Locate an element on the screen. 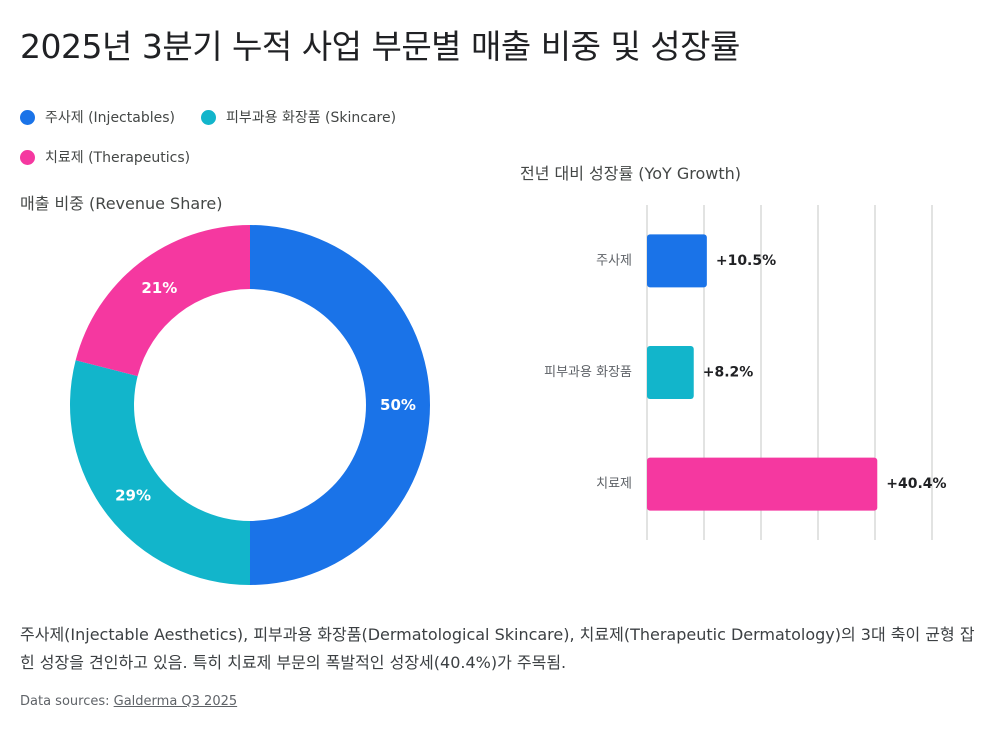 The width and height of the screenshot is (1000, 750). bar-chart-title: 전년 대비 성장률 (YoY Growth) is located at coordinates (630, 173).